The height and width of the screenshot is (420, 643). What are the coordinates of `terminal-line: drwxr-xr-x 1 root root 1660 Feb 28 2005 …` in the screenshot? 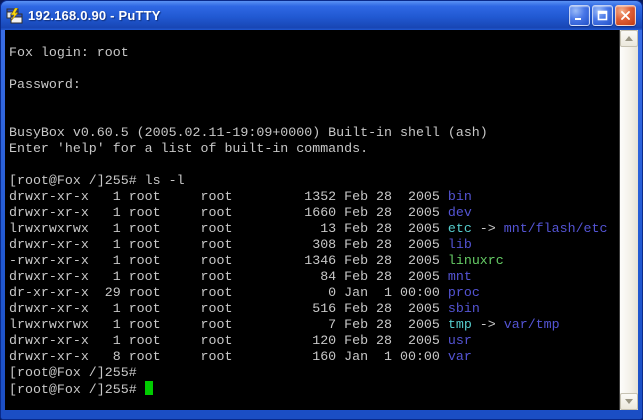 It's located at (314, 213).